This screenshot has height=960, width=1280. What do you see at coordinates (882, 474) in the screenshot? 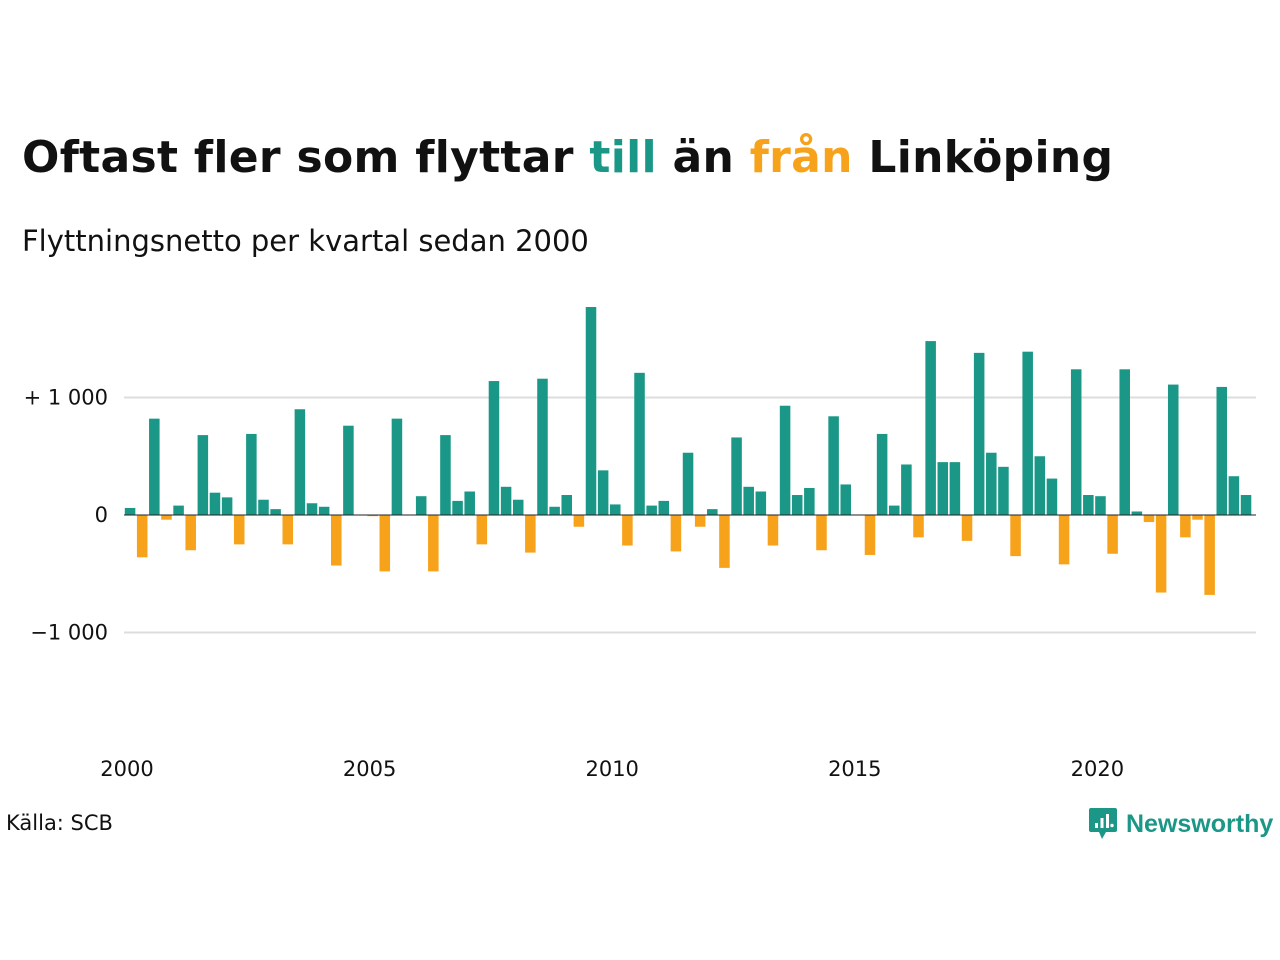
I see `bar-2015-q3` at bounding box center [882, 474].